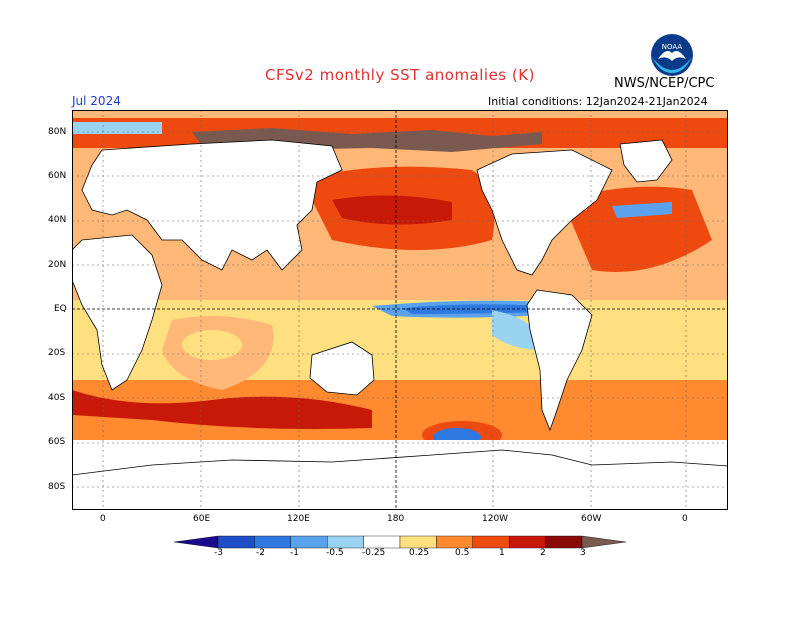 This screenshot has height=618, width=800. I want to click on lon-label: 60W, so click(591, 519).